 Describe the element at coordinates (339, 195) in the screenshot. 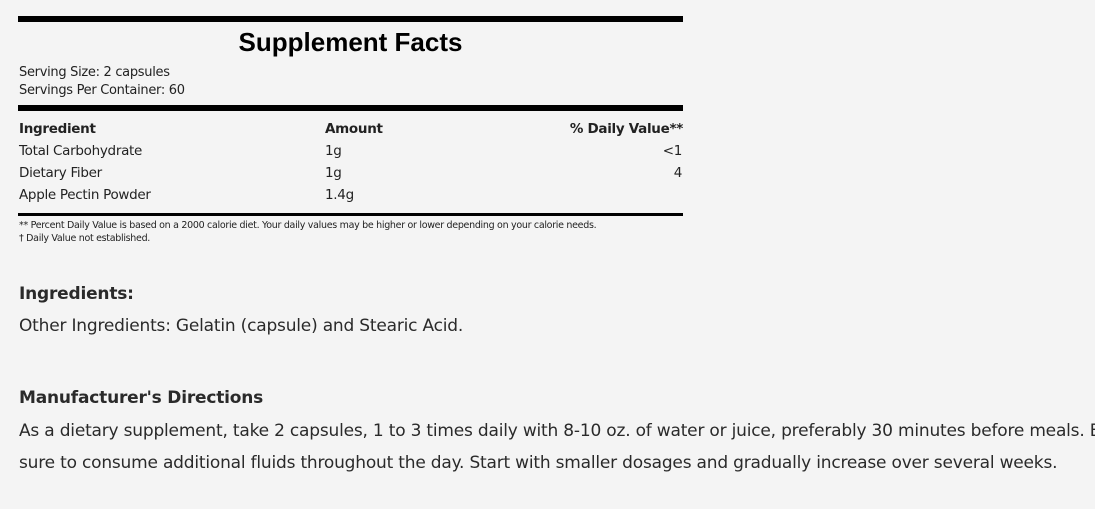

I see `table-row-amount: 1.4g` at that location.